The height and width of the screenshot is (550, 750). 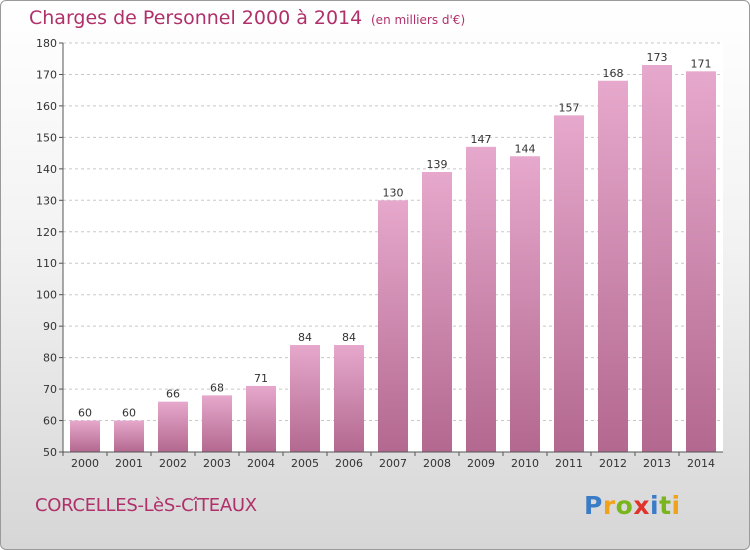 I want to click on bar-2010, so click(x=525, y=304).